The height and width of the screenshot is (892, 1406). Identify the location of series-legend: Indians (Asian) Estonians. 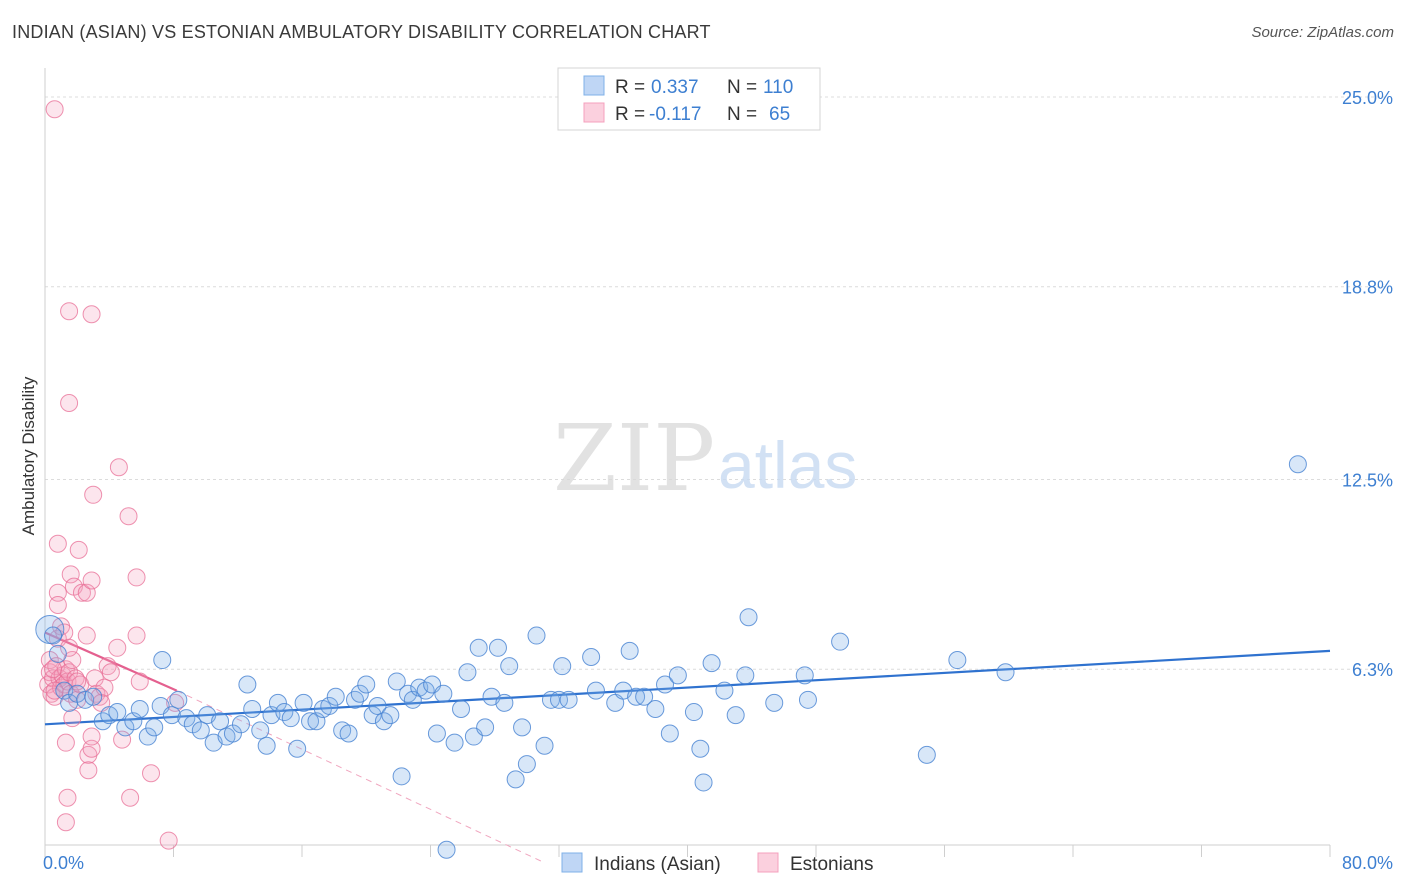
(717, 863).